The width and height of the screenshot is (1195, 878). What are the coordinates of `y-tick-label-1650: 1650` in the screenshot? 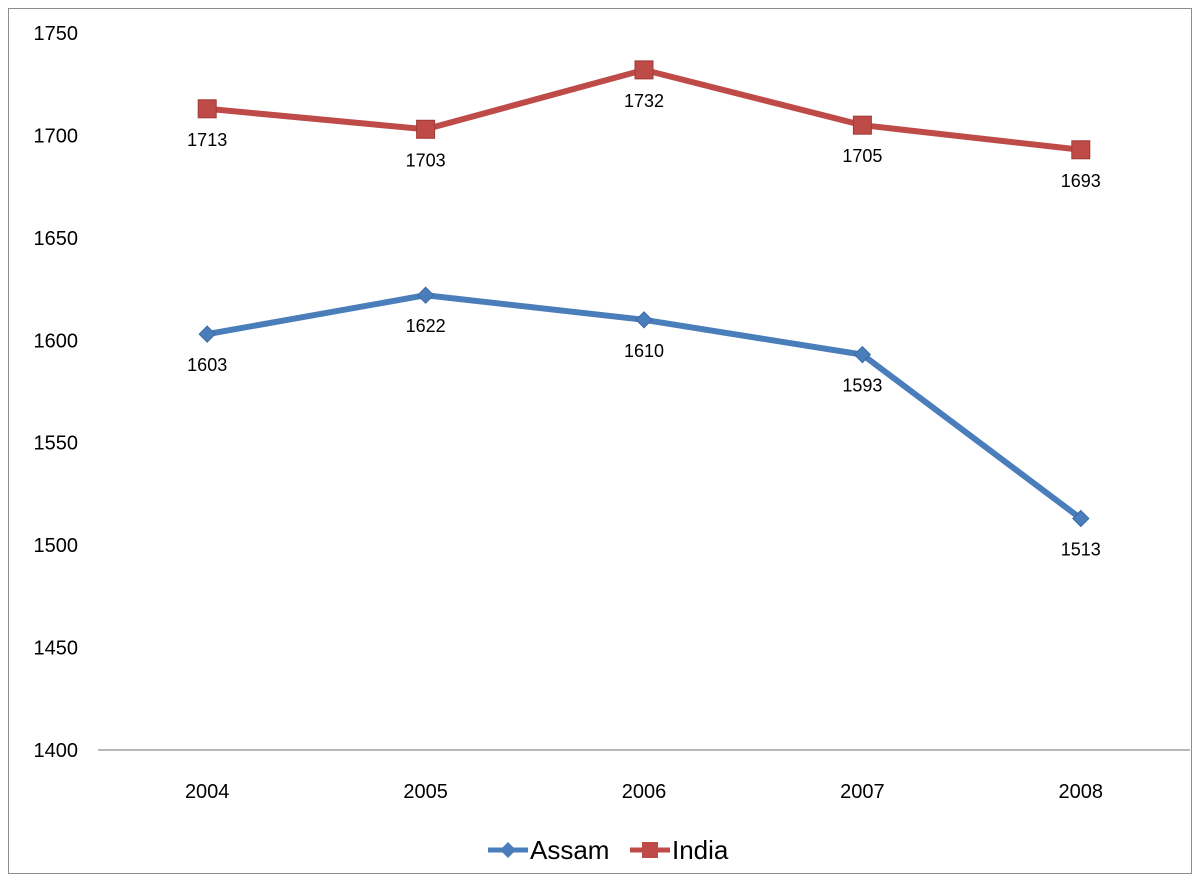 It's located at (56, 239).